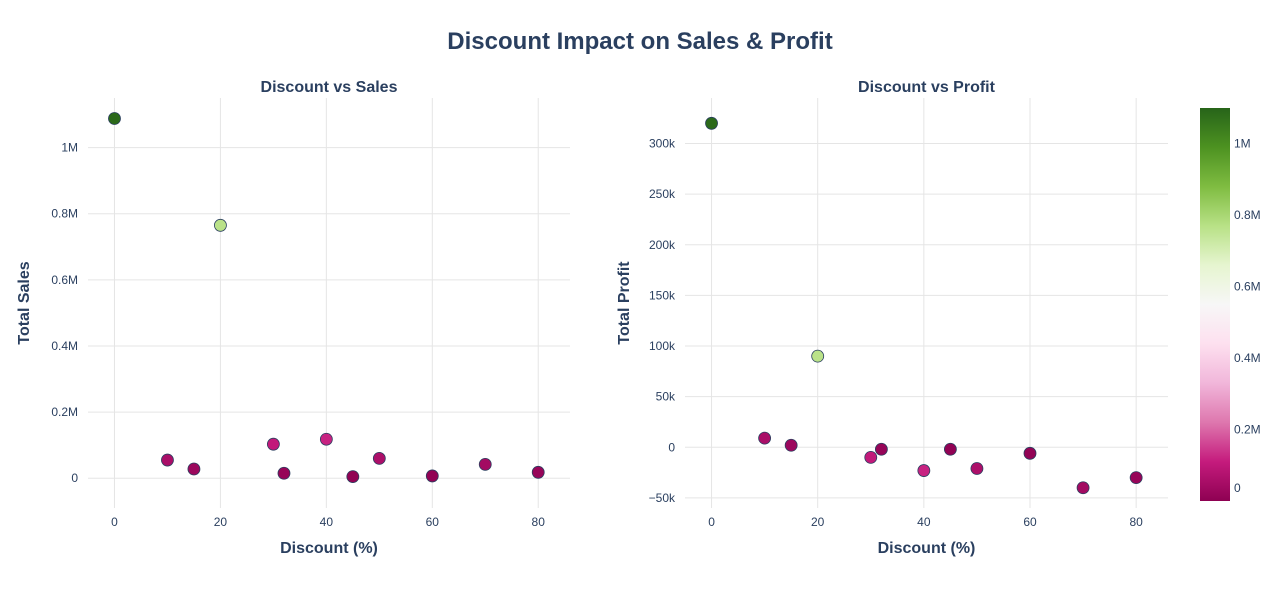  What do you see at coordinates (662, 295) in the screenshot?
I see `y-tick-label: 150k` at bounding box center [662, 295].